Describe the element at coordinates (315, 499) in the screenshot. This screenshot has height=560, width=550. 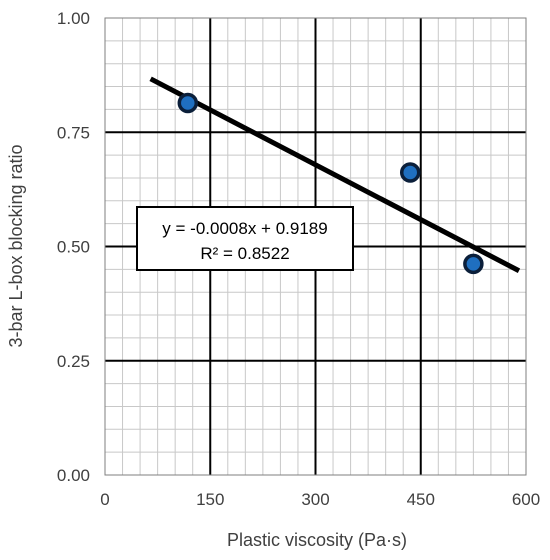
I see `x-tick-label: 300` at that location.